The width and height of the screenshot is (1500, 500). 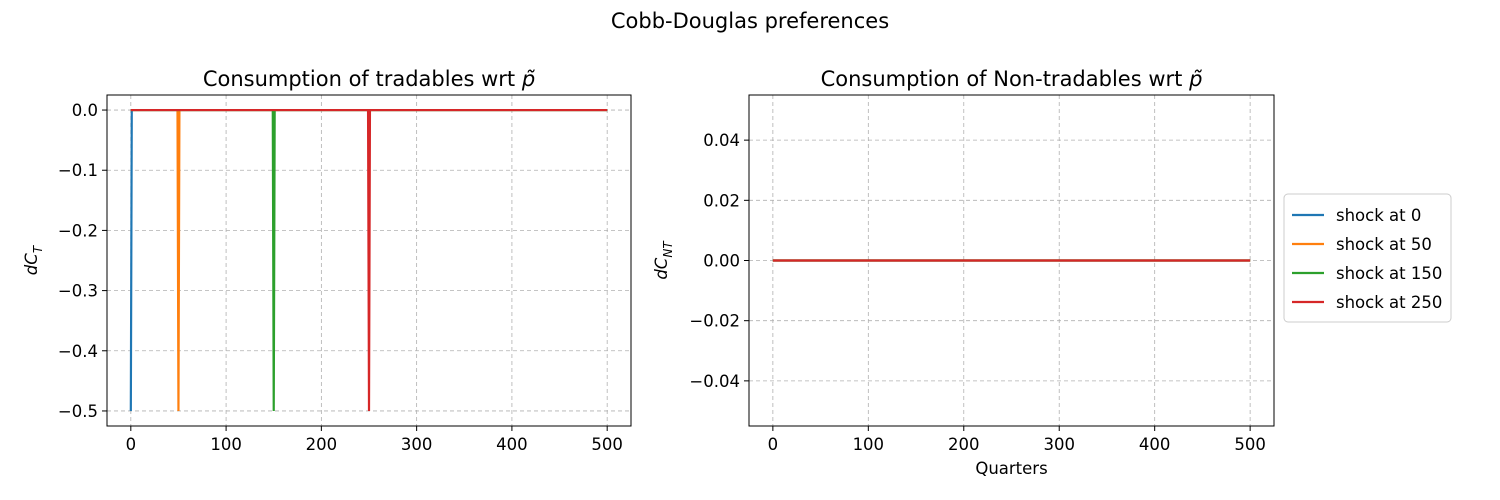 What do you see at coordinates (1389, 273) in the screenshot?
I see `legend-label-2: shock at 150` at bounding box center [1389, 273].